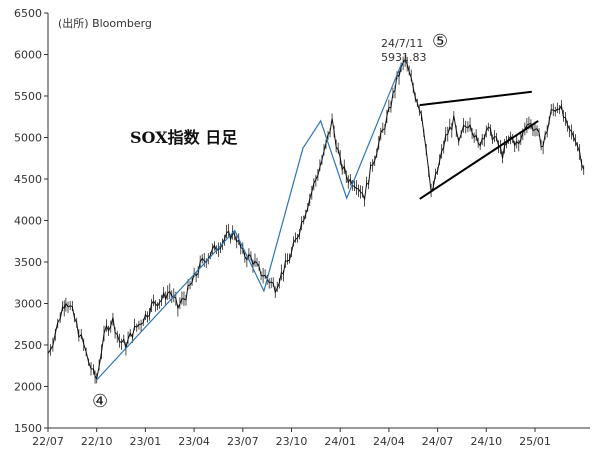 The height and width of the screenshot is (463, 605). Describe the element at coordinates (28, 221) in the screenshot. I see `y-tick-label: 4000` at that location.